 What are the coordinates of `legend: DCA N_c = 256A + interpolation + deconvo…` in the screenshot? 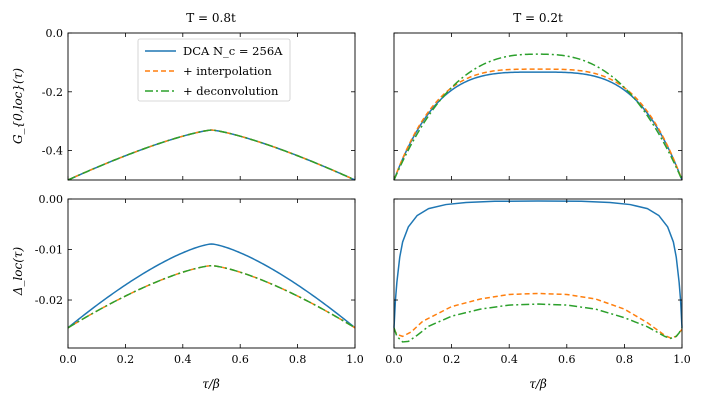 It's located at (214, 70).